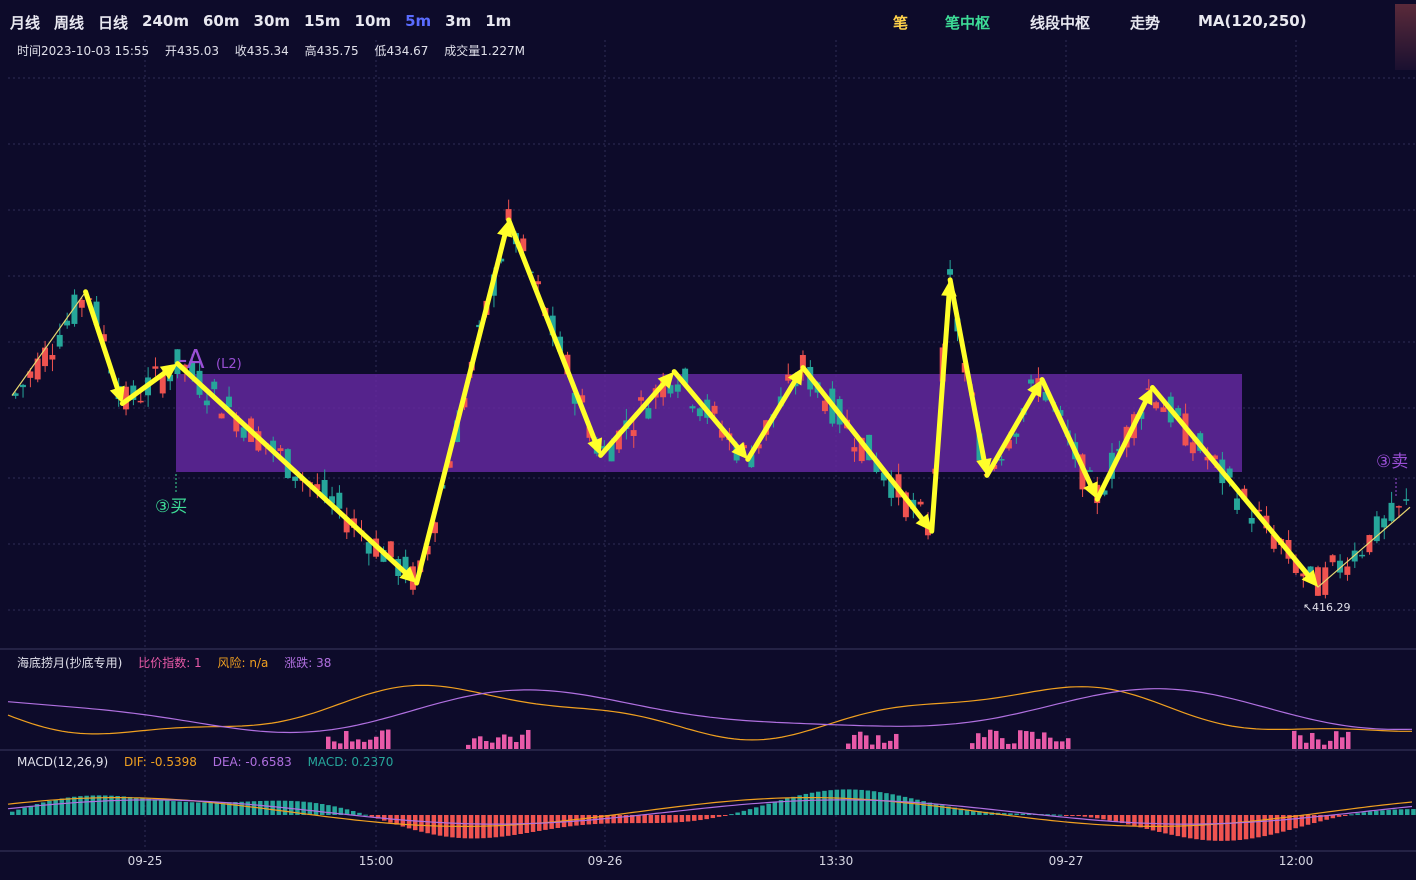 The height and width of the screenshot is (880, 1416). What do you see at coordinates (498, 21) in the screenshot?
I see `period-1m: 1m` at bounding box center [498, 21].